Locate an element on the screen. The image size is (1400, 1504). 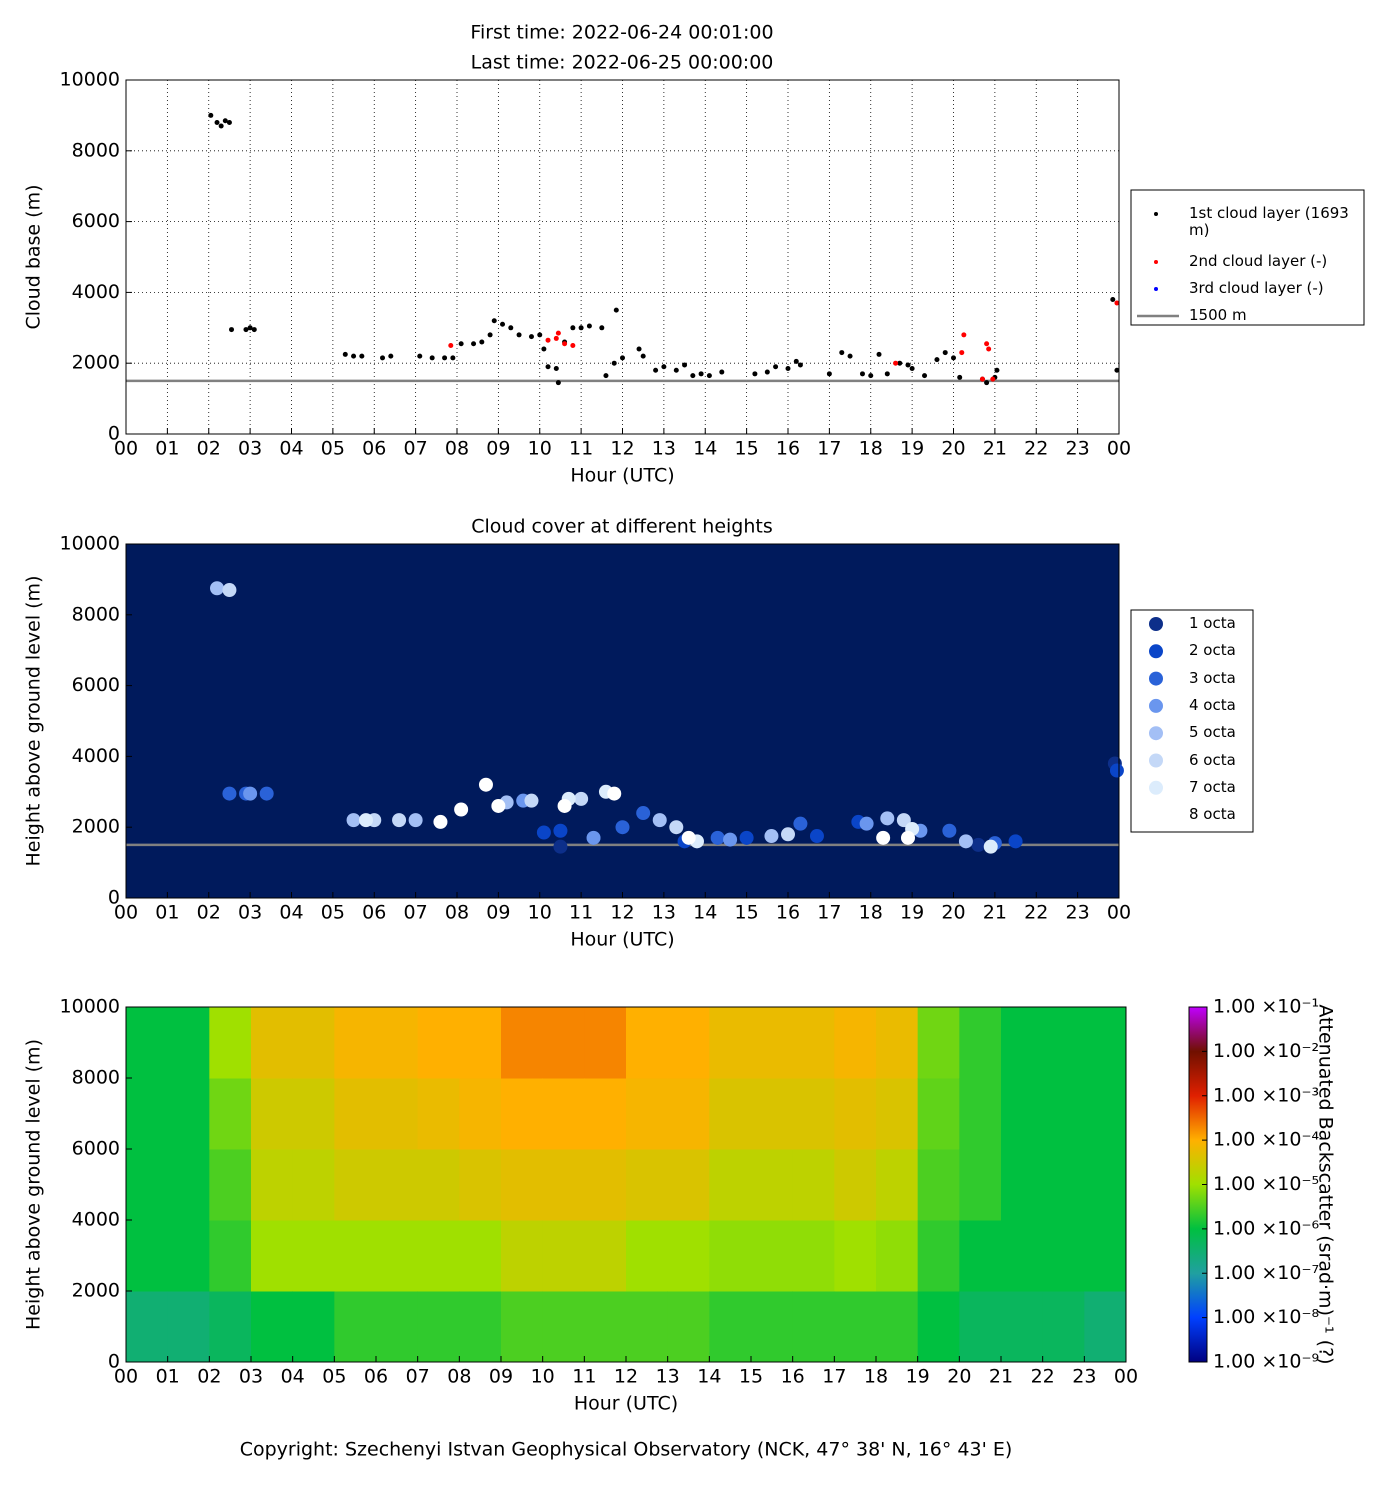
legend-entry: 6 octa is located at coordinates (1212, 760).